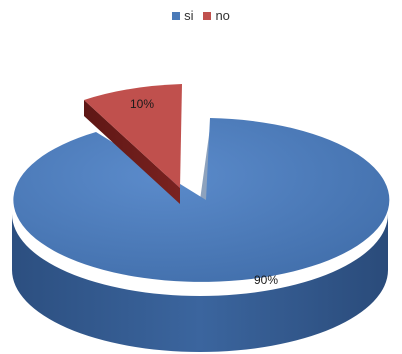 The image size is (402, 354). What do you see at coordinates (222, 15) in the screenshot?
I see `legend-label-no: no` at bounding box center [222, 15].